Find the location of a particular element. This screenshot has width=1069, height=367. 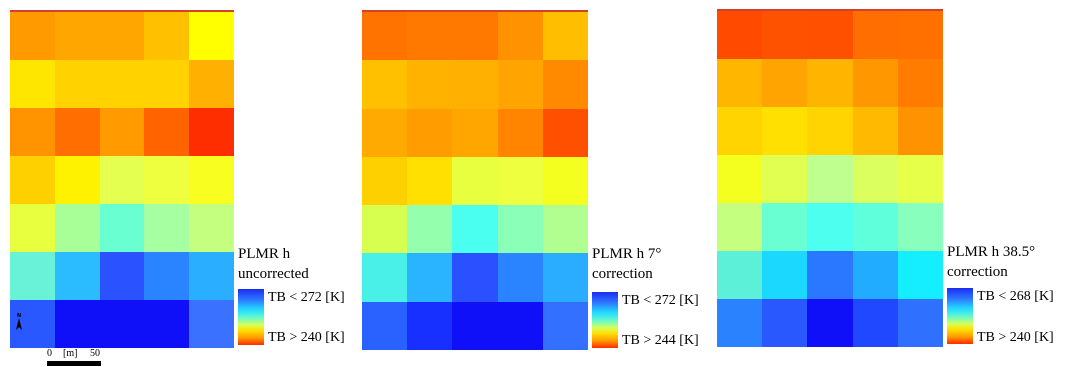

north-arrow-icon: N is located at coordinates (19, 323).